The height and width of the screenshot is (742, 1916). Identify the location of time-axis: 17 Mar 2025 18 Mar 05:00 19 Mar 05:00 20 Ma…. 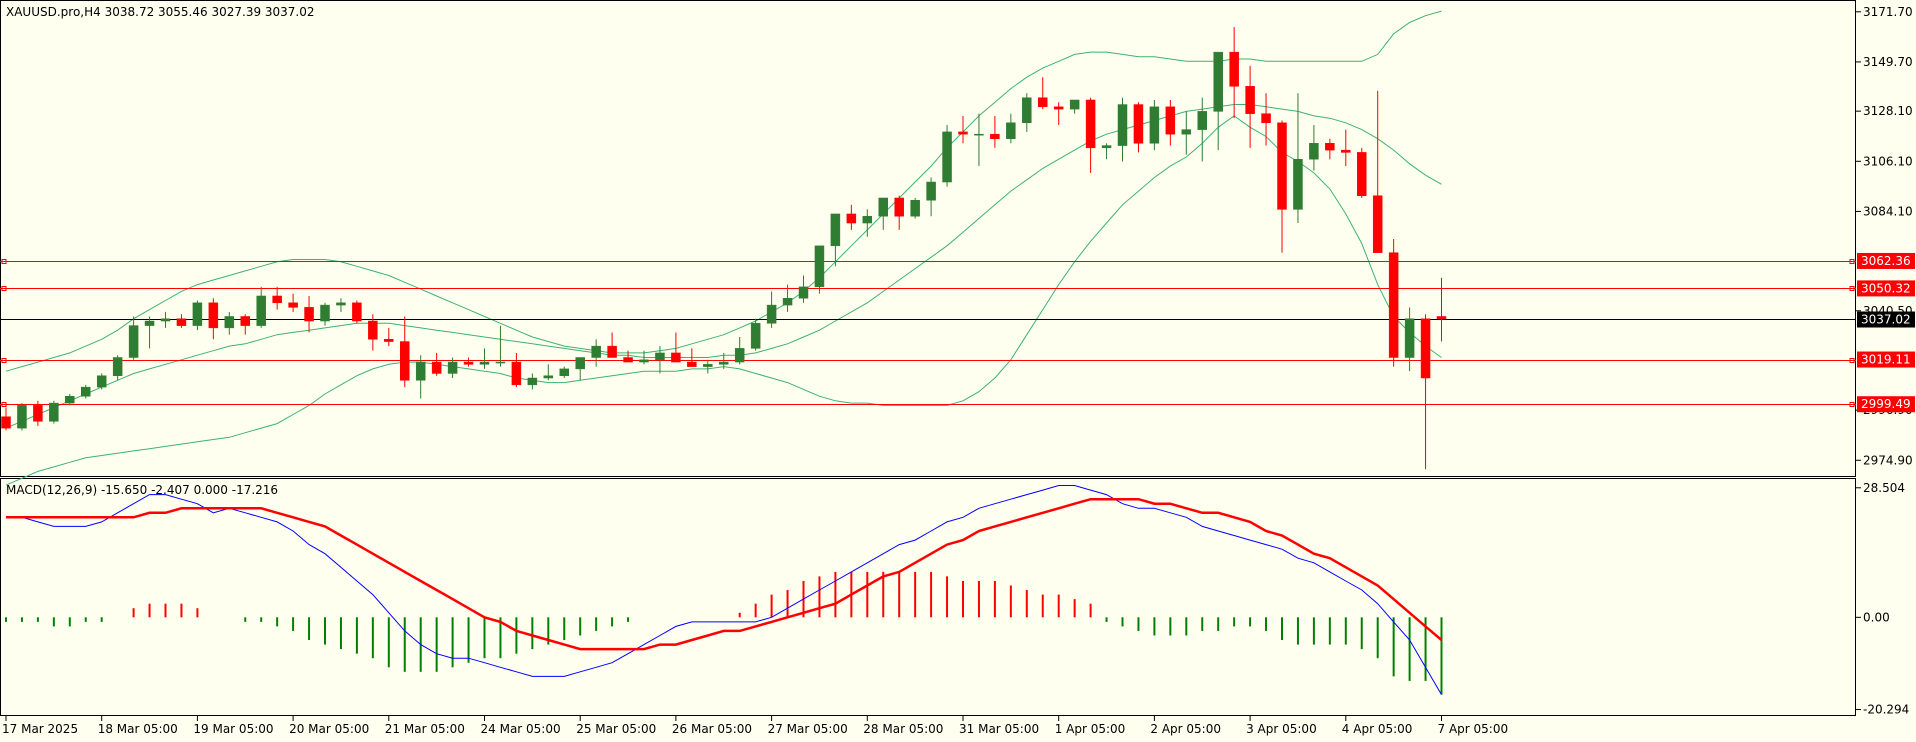
(755, 726).